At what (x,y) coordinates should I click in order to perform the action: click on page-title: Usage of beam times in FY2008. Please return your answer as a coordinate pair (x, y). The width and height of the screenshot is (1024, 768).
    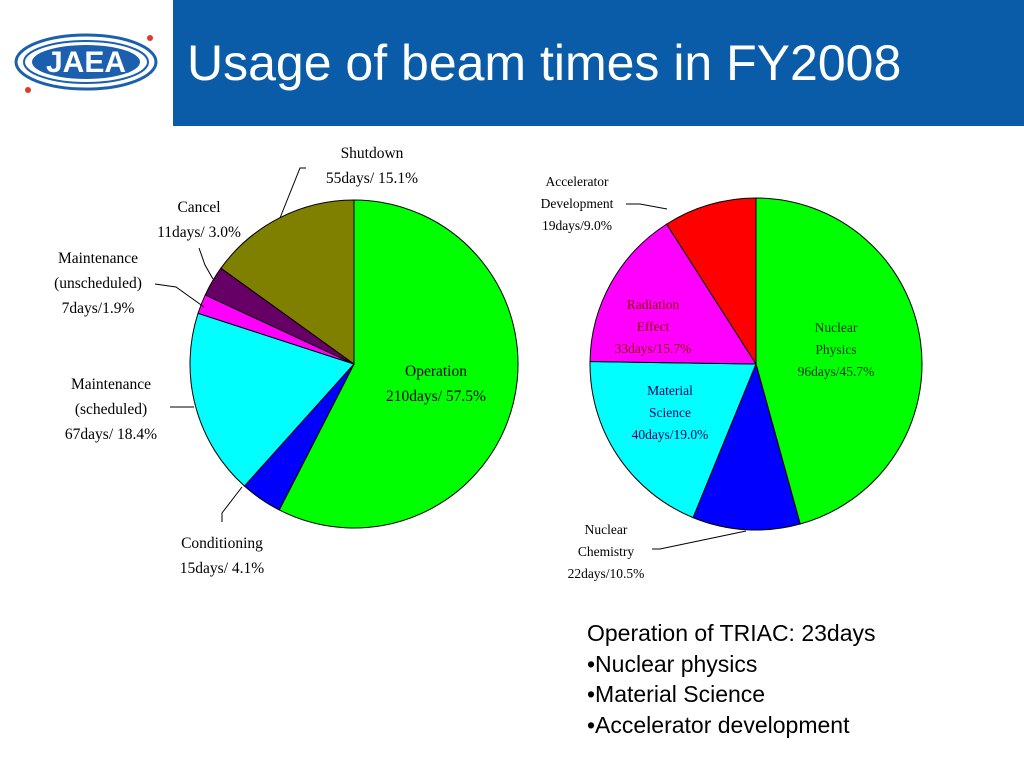
    Looking at the image, I should click on (544, 63).